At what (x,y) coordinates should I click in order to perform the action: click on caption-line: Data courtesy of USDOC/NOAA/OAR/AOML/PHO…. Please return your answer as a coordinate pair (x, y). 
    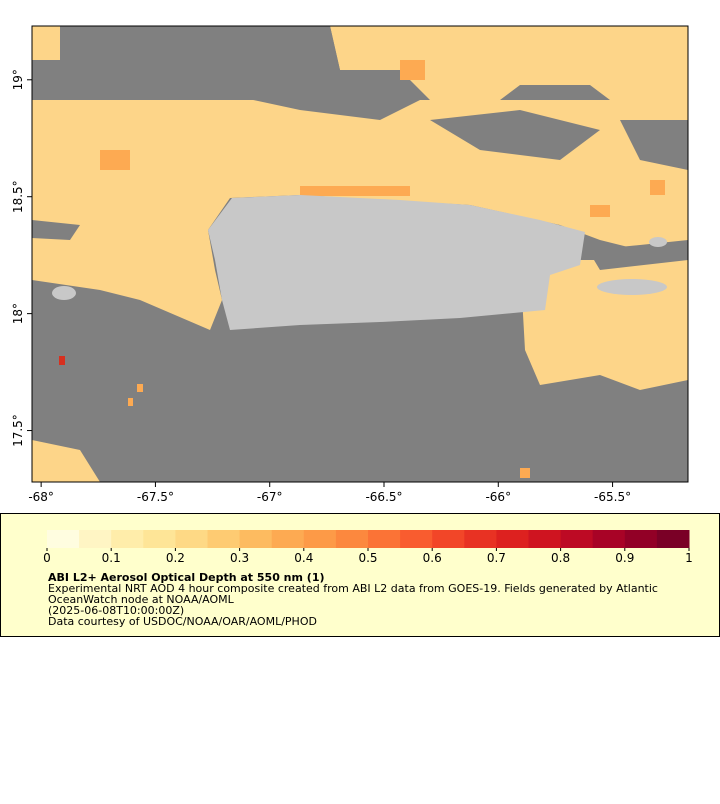
    Looking at the image, I should click on (182, 621).